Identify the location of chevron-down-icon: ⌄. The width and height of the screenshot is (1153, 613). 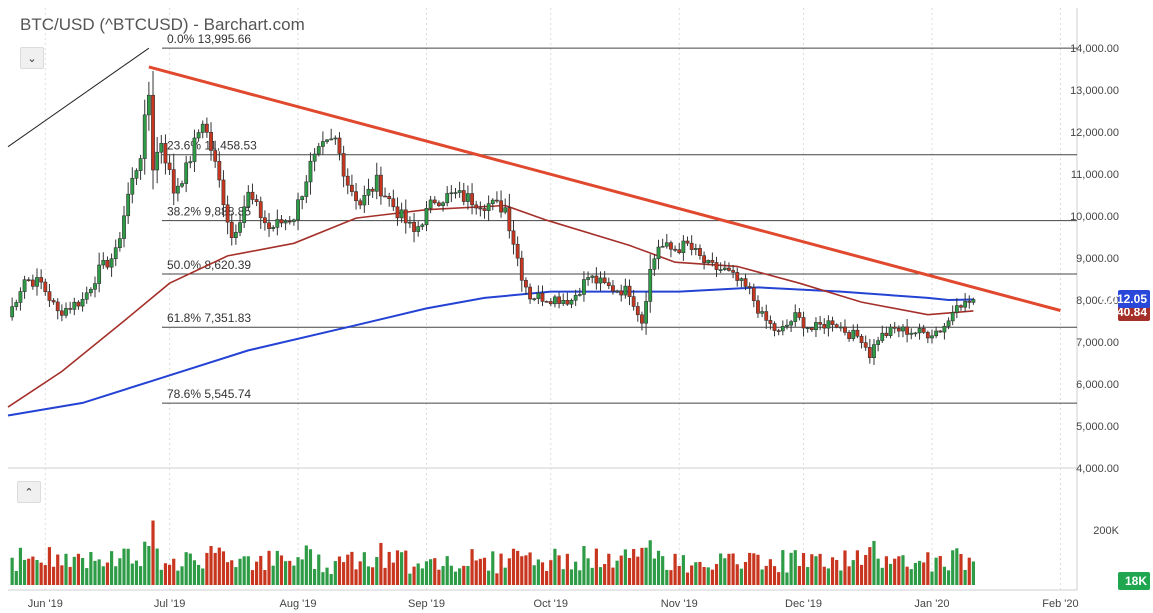
(32, 58).